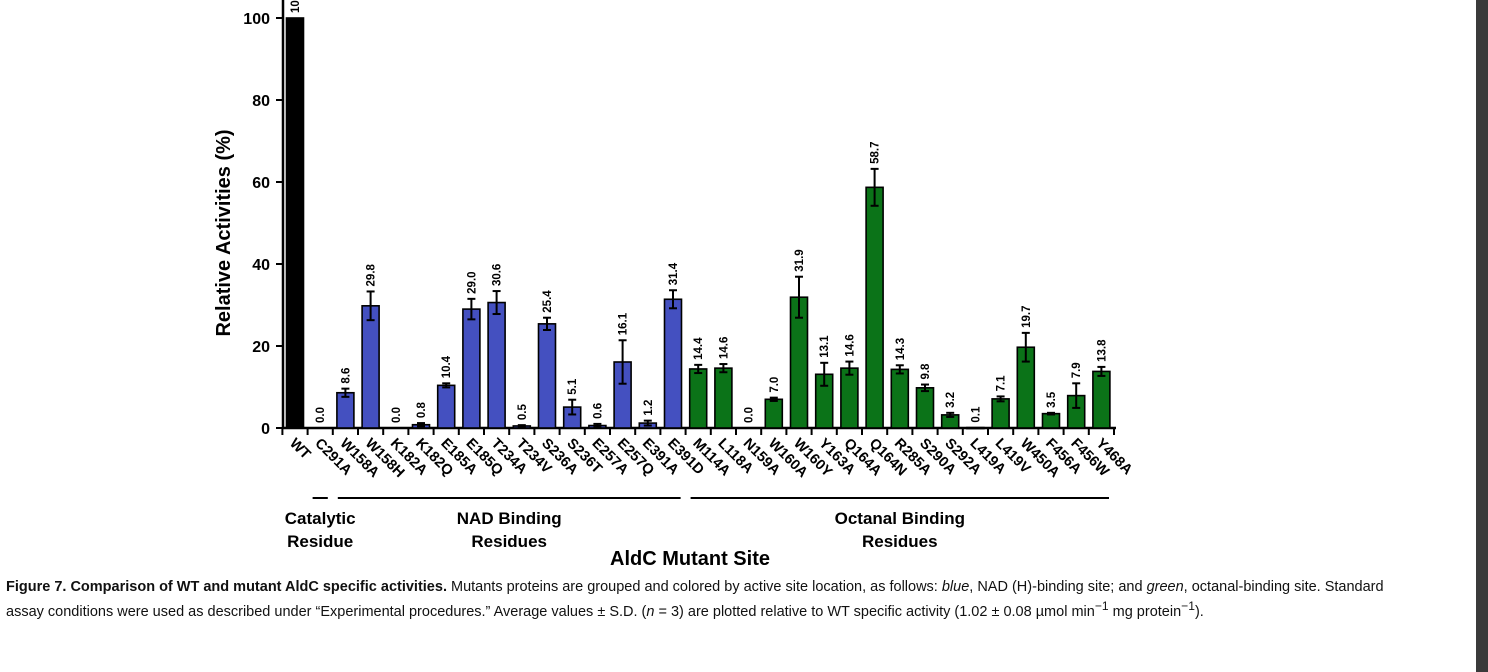 This screenshot has width=1488, height=672. I want to click on data-label: 8.6, so click(346, 376).